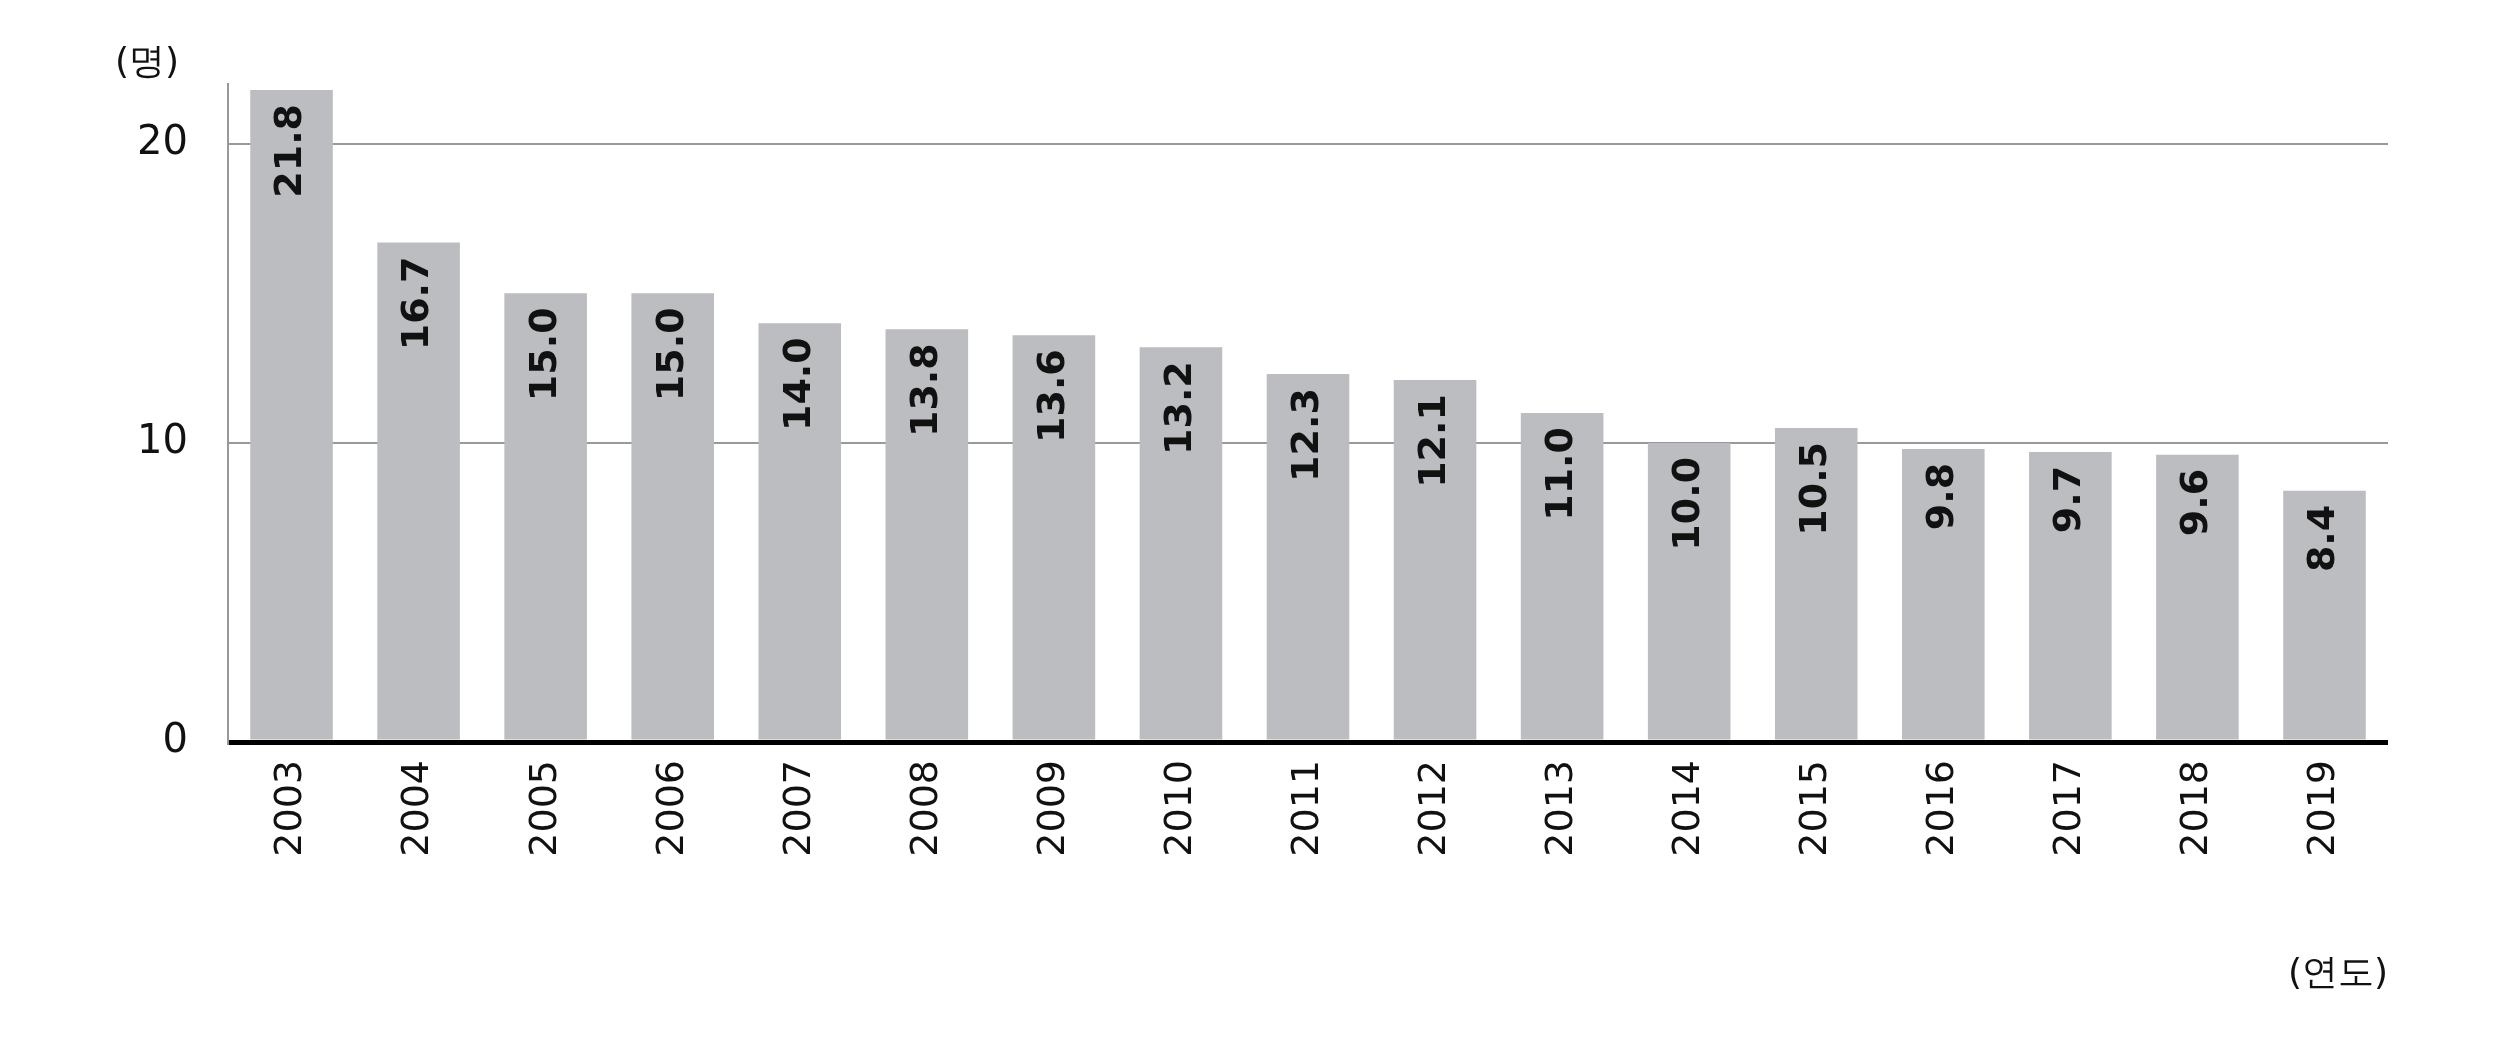  What do you see at coordinates (542, 808) in the screenshot?
I see `x-tick-label: 2005` at bounding box center [542, 808].